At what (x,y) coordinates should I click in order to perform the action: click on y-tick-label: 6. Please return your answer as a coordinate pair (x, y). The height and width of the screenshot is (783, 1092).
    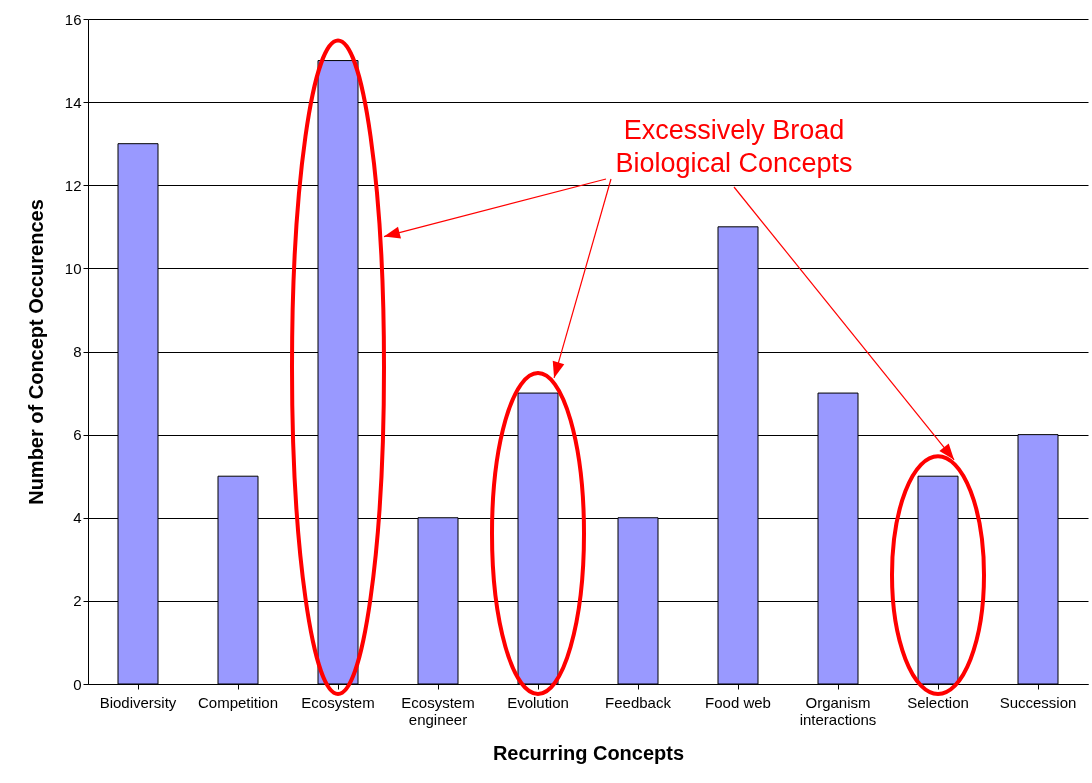
    Looking at the image, I should click on (77, 435).